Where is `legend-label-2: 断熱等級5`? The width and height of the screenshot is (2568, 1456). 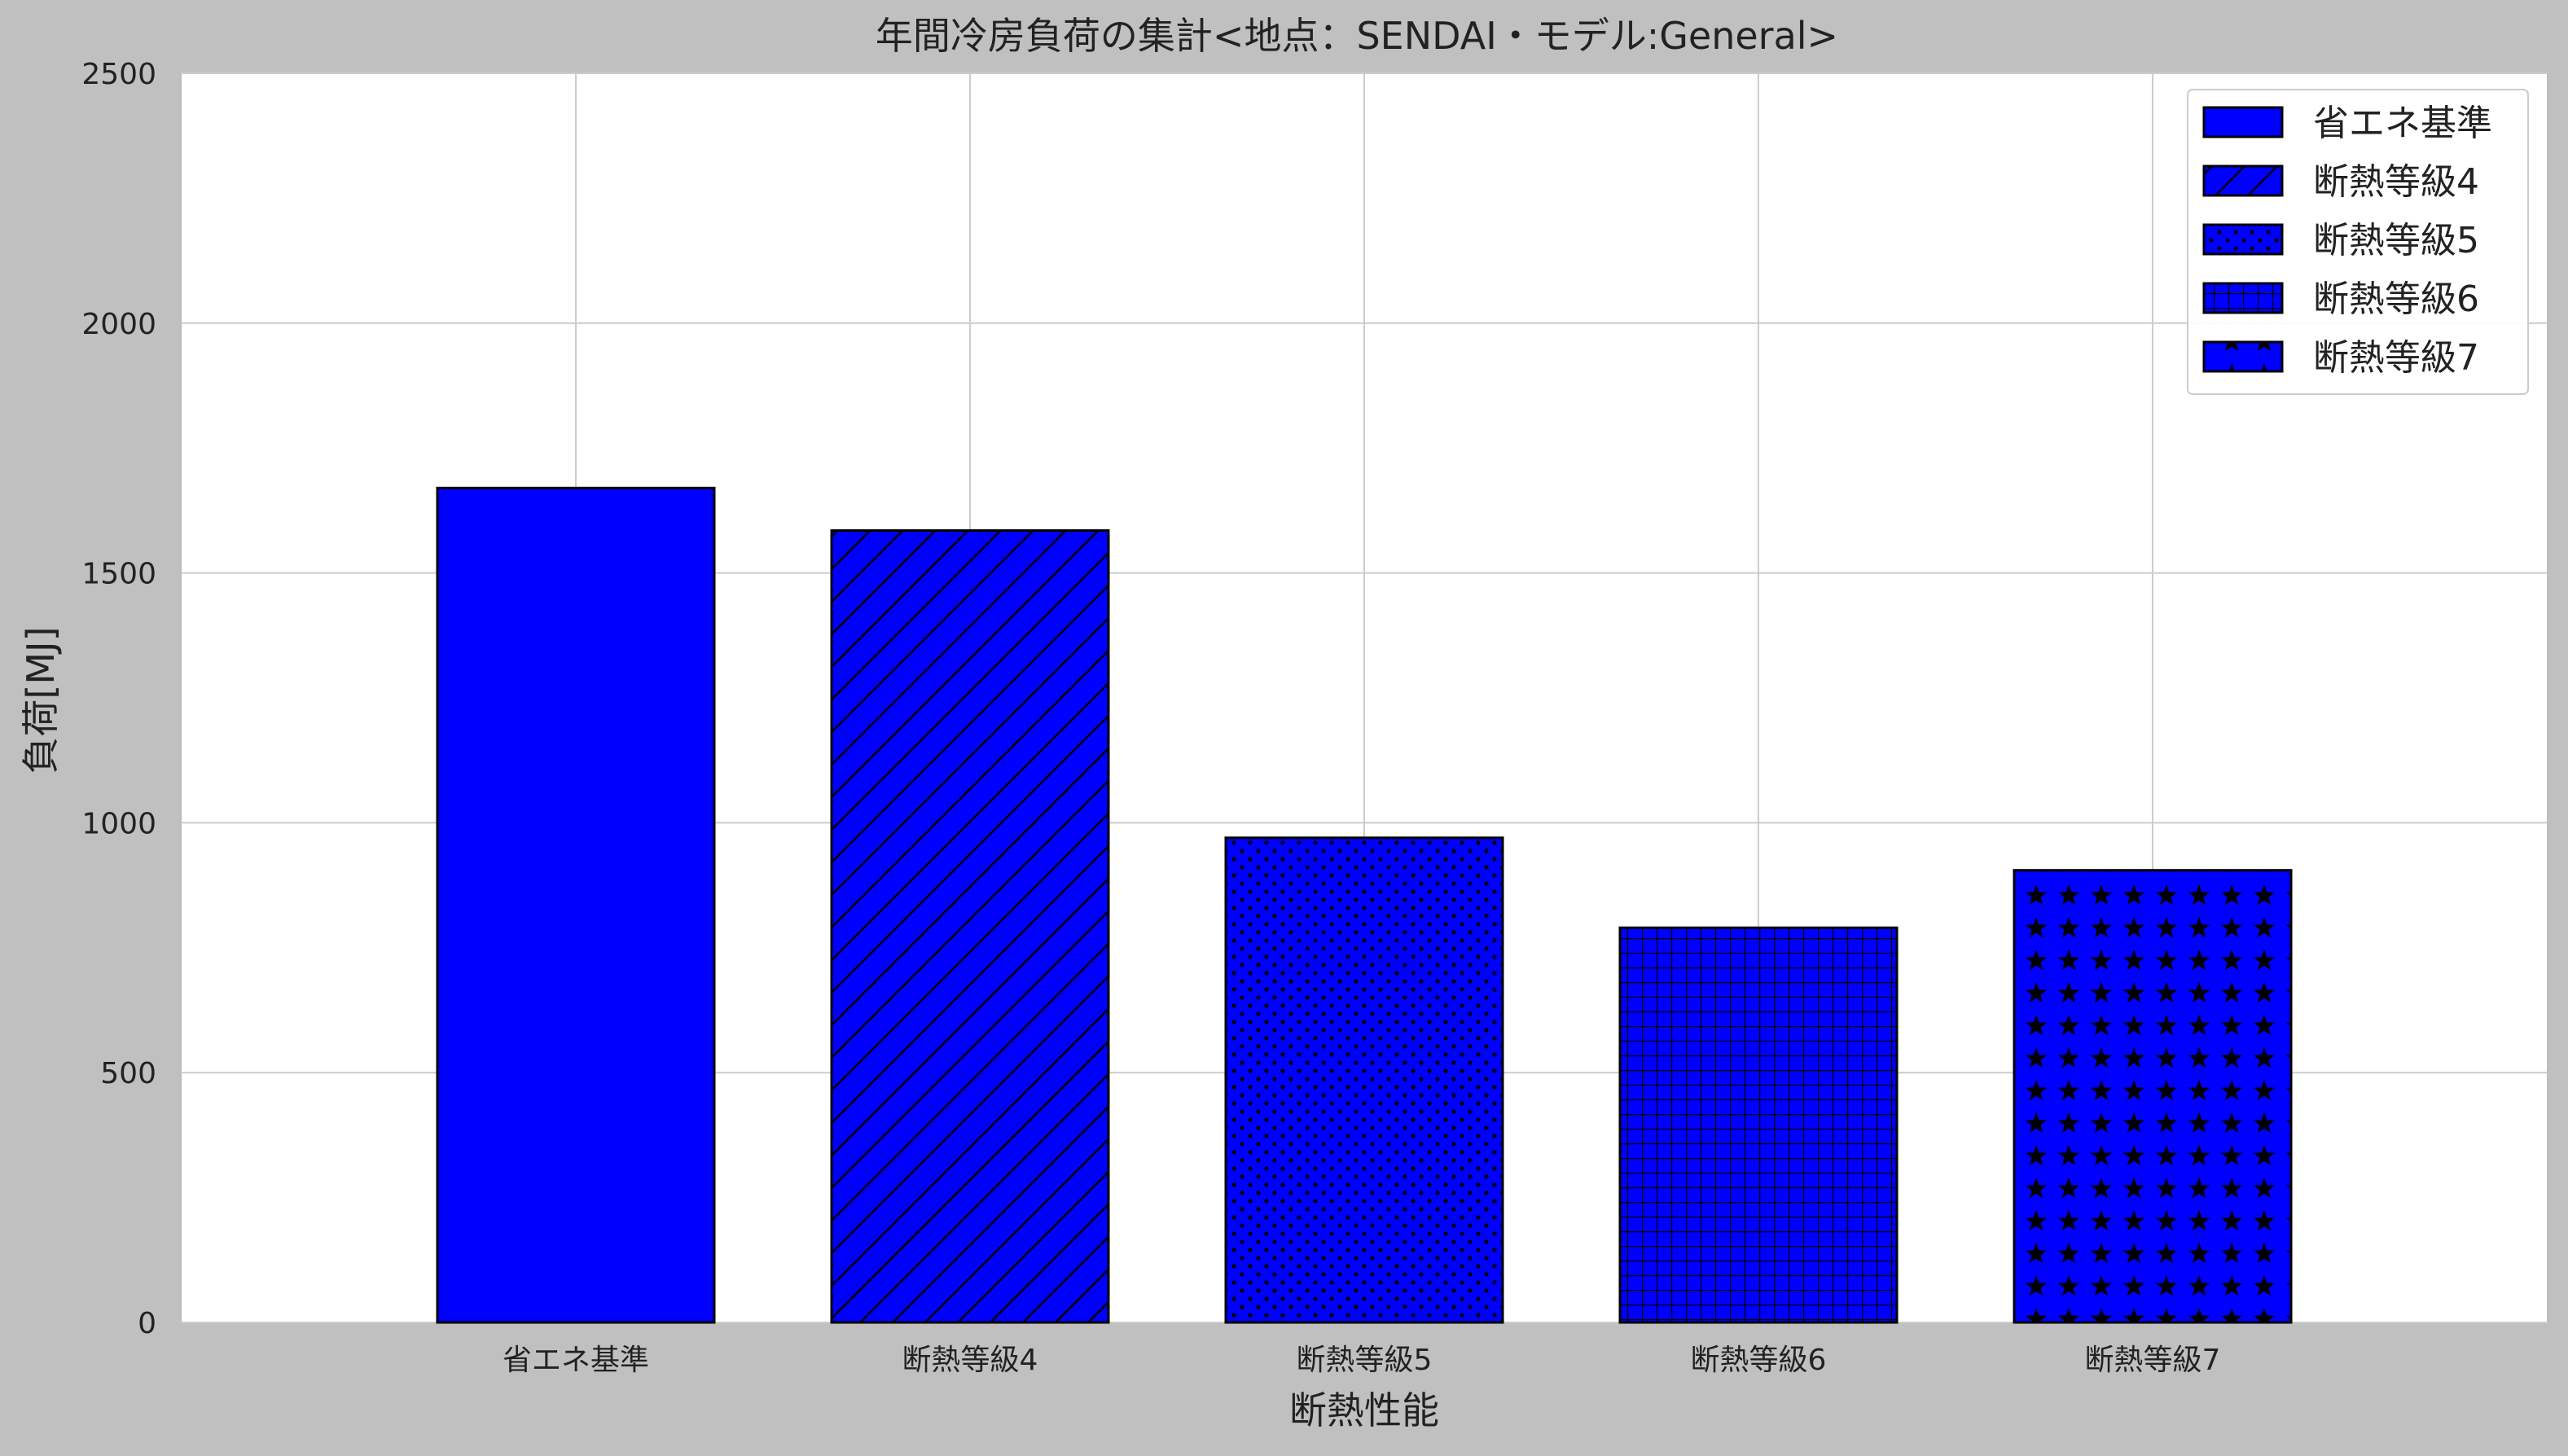 legend-label-2: 断熱等級5 is located at coordinates (2396, 240).